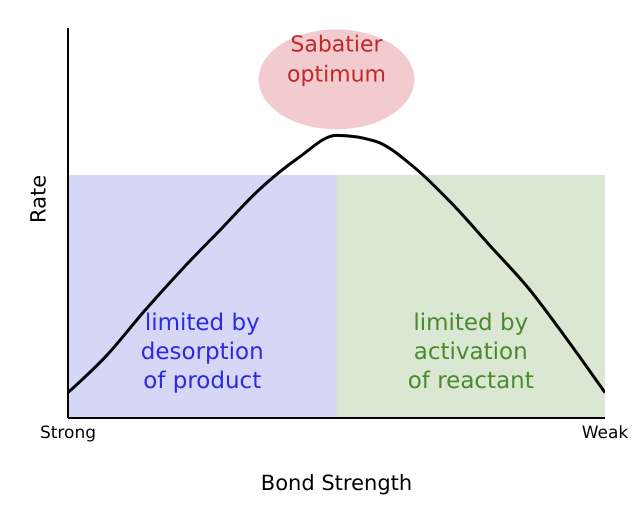  What do you see at coordinates (605, 433) in the screenshot?
I see `x-tick-label: Weak` at bounding box center [605, 433].